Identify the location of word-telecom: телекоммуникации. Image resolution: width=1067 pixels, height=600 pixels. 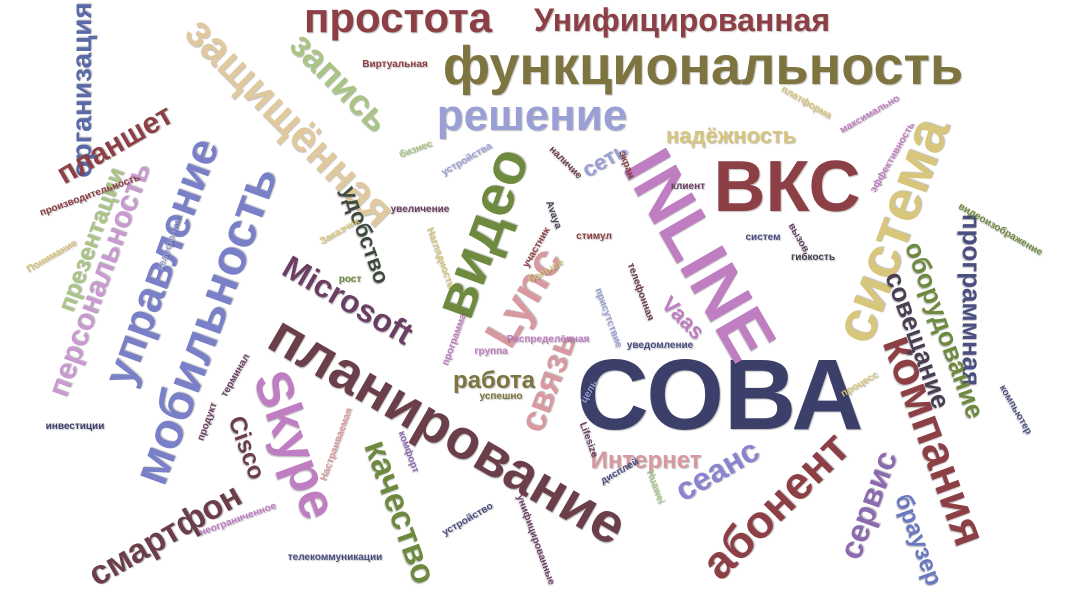
(335, 557).